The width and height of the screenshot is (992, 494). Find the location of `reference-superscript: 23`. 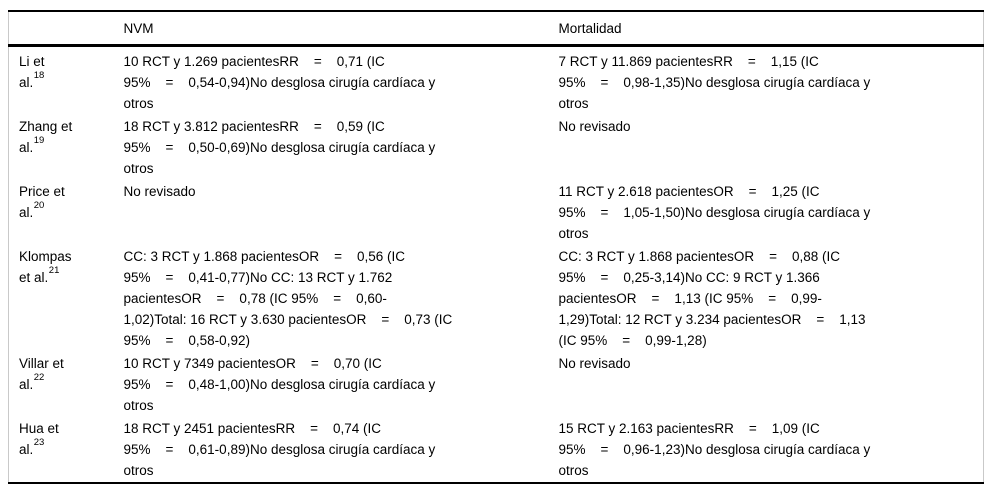

reference-superscript: 23 is located at coordinates (39, 442).